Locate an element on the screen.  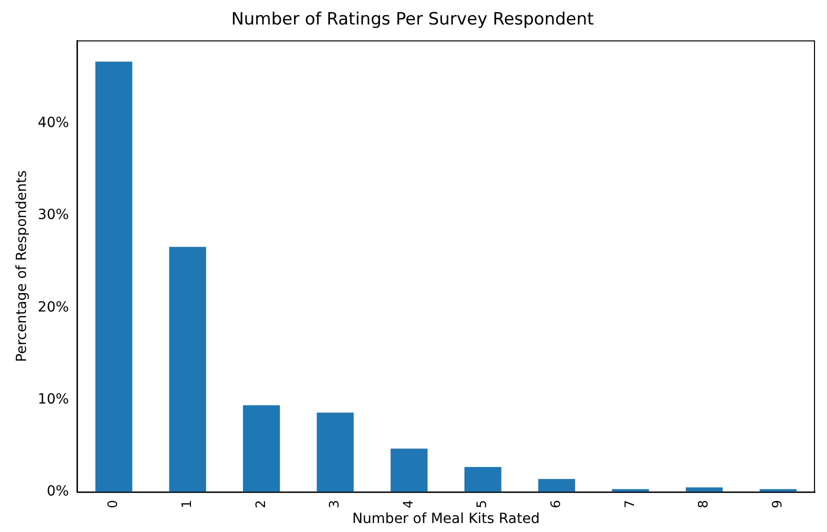
x-tick-label: 5 is located at coordinates (482, 504).